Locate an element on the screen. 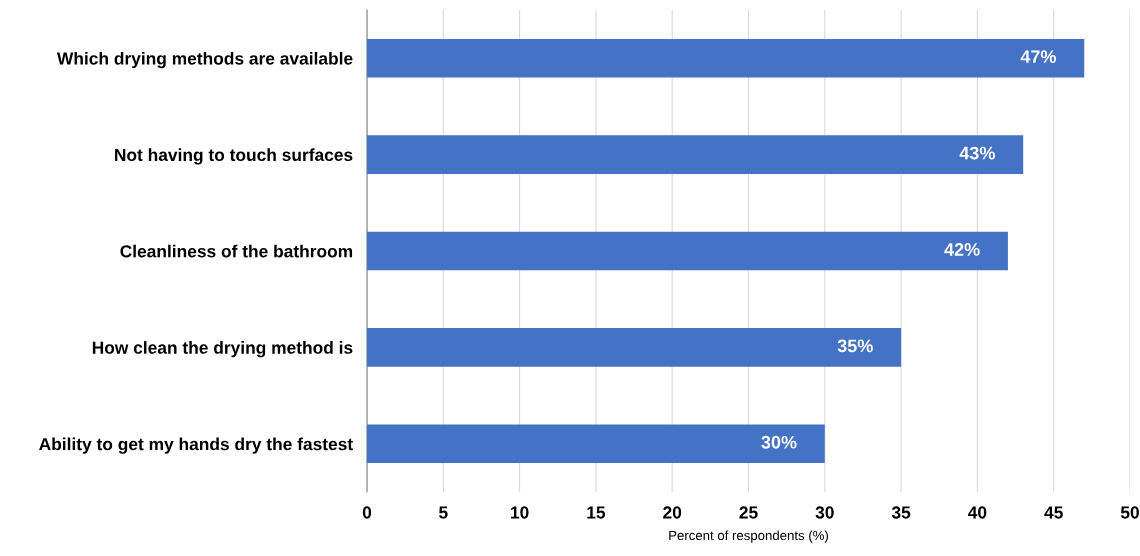  x-tick-label: 50 is located at coordinates (1129, 512).